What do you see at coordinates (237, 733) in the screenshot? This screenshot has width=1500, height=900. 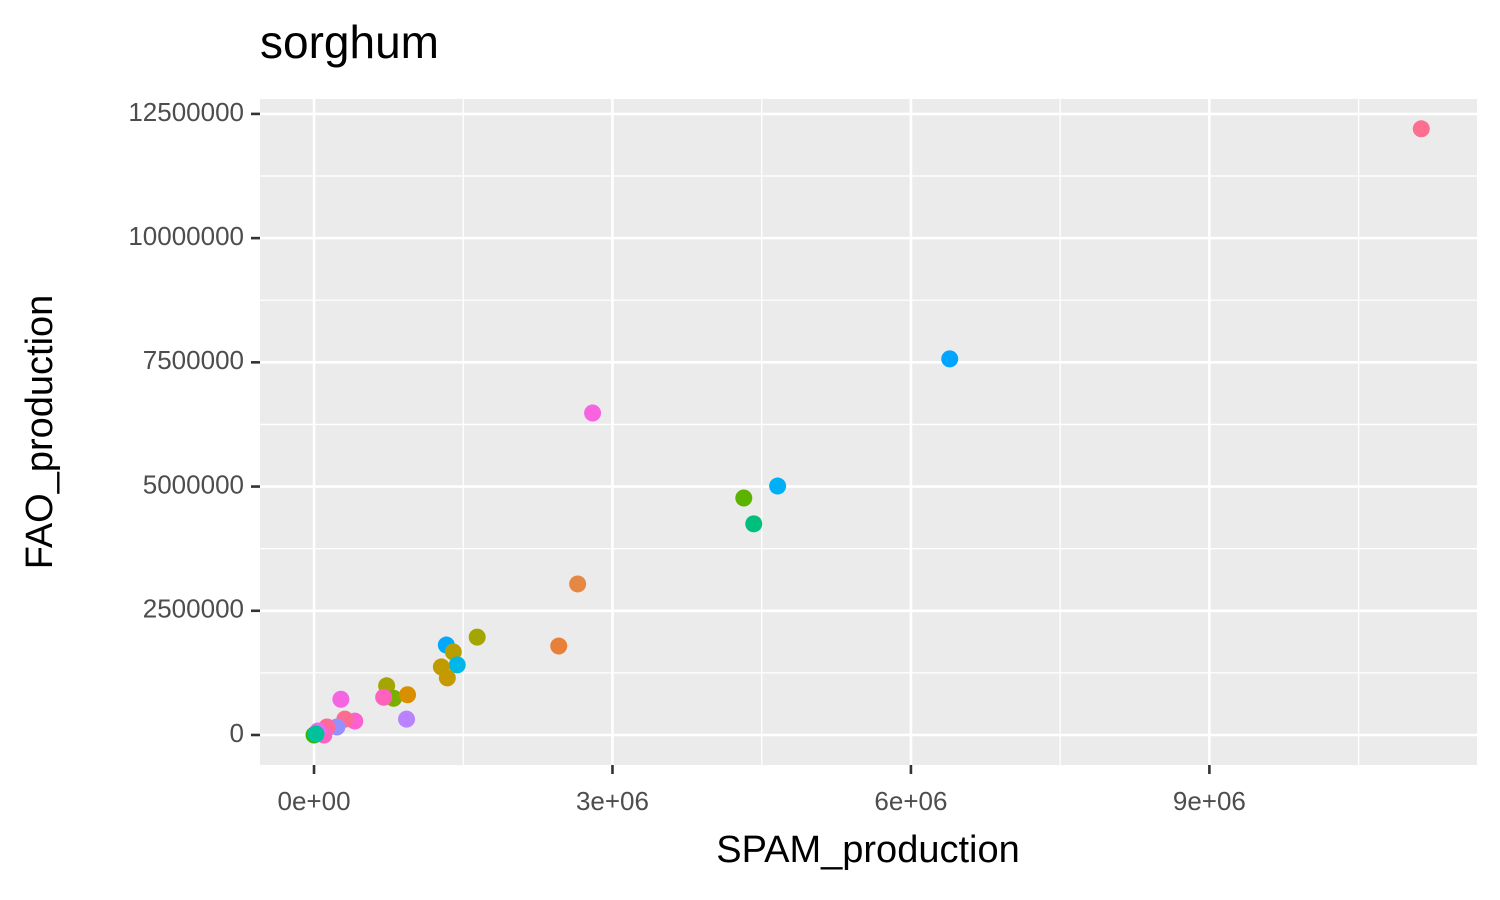 I see `y-tick-label: 0` at bounding box center [237, 733].